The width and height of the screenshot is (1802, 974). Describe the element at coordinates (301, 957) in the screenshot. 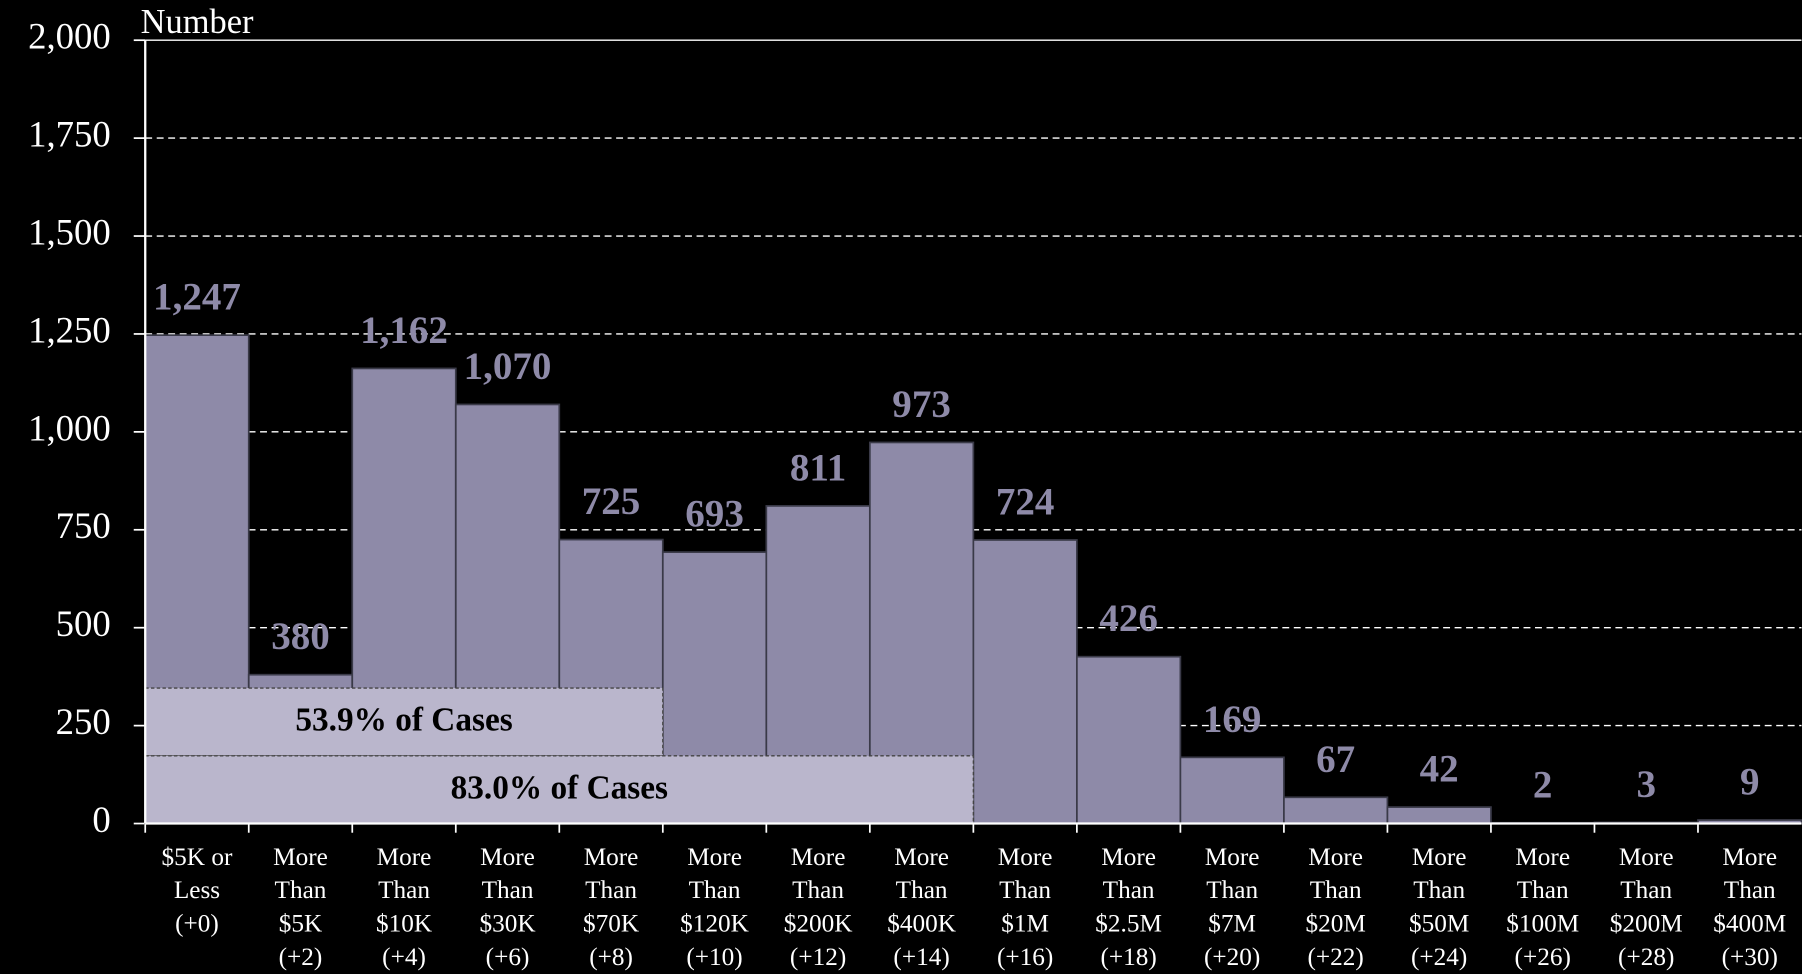

I see `x-tick-label: (+2)` at that location.